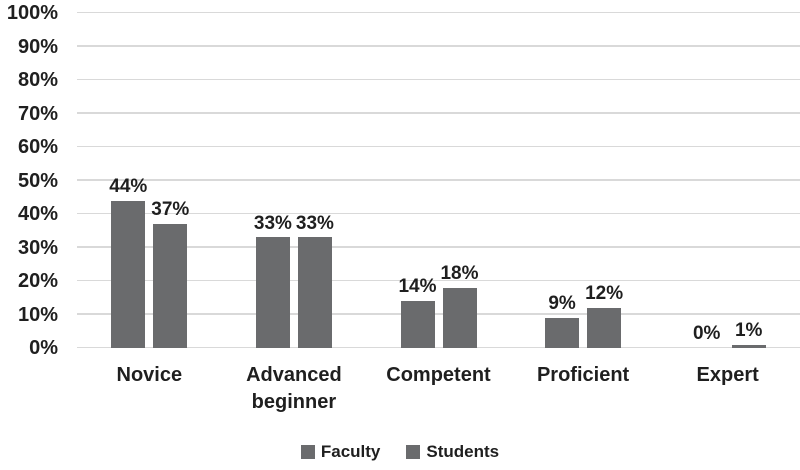 This screenshot has width=800, height=470. Describe the element at coordinates (748, 346) in the screenshot. I see `bar-students-expert` at that location.